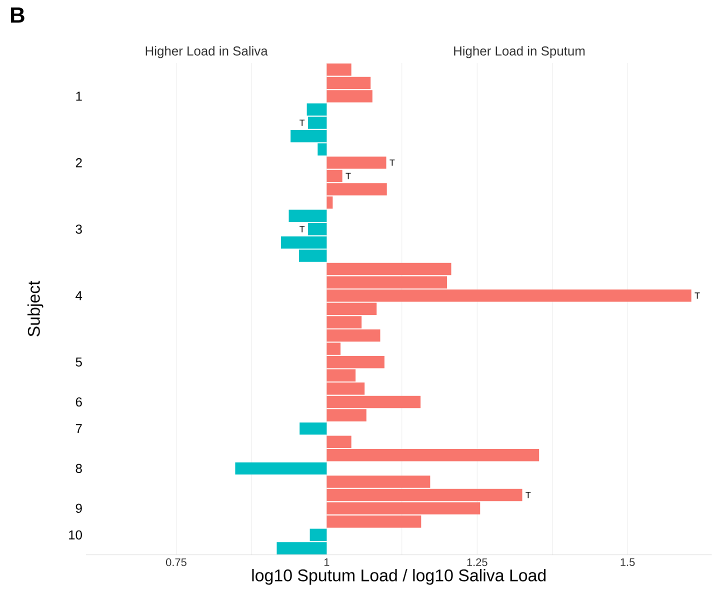 Image resolution: width=712 pixels, height=596 pixels. I want to click on x-tick-label: 1.5, so click(627, 562).